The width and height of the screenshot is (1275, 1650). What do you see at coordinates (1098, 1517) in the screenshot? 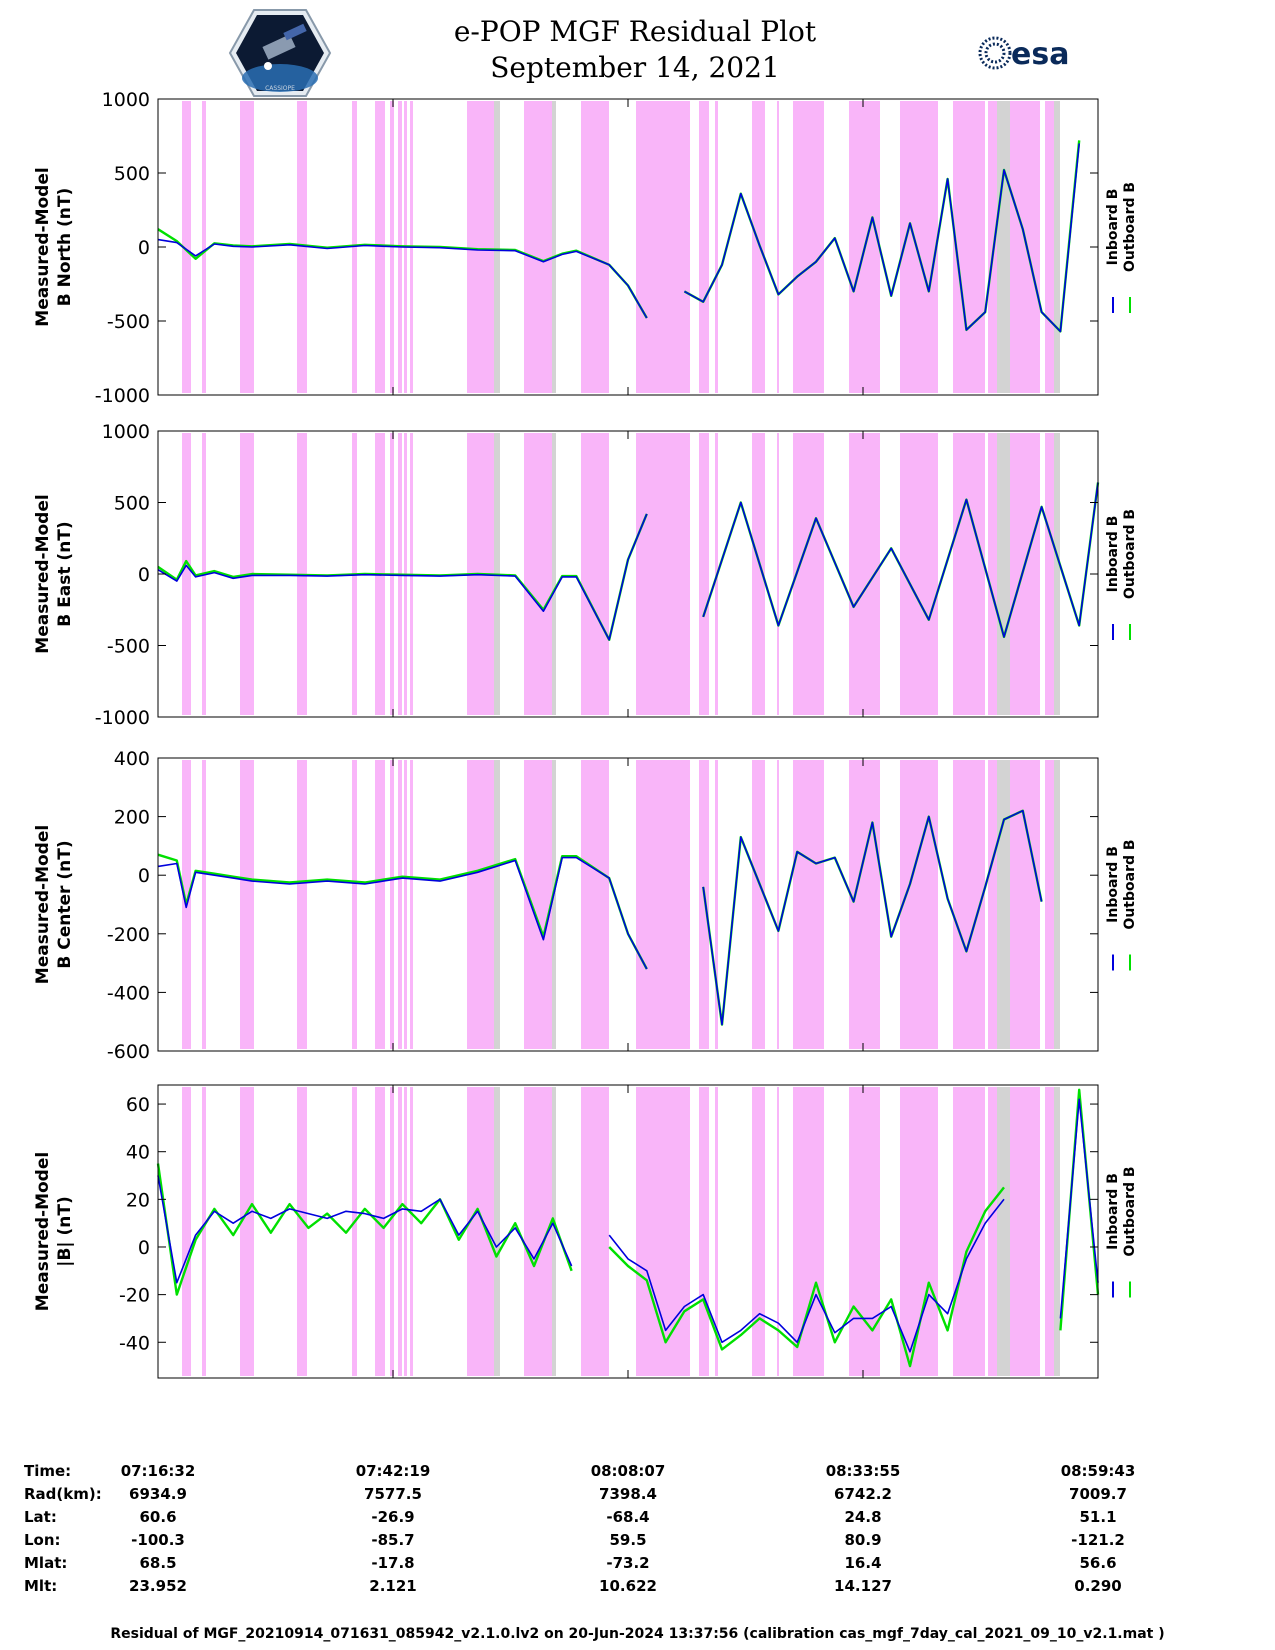
I see `ephemeris-value: 51.1` at bounding box center [1098, 1517].